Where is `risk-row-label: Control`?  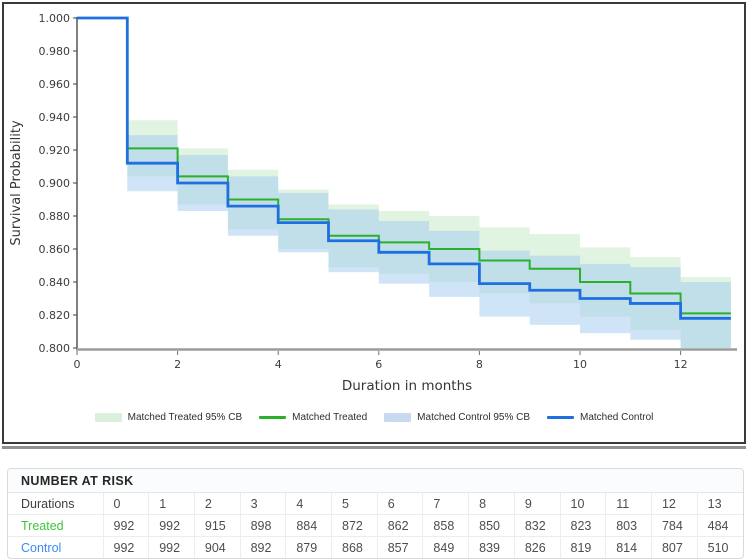
risk-row-label: Control is located at coordinates (56, 547).